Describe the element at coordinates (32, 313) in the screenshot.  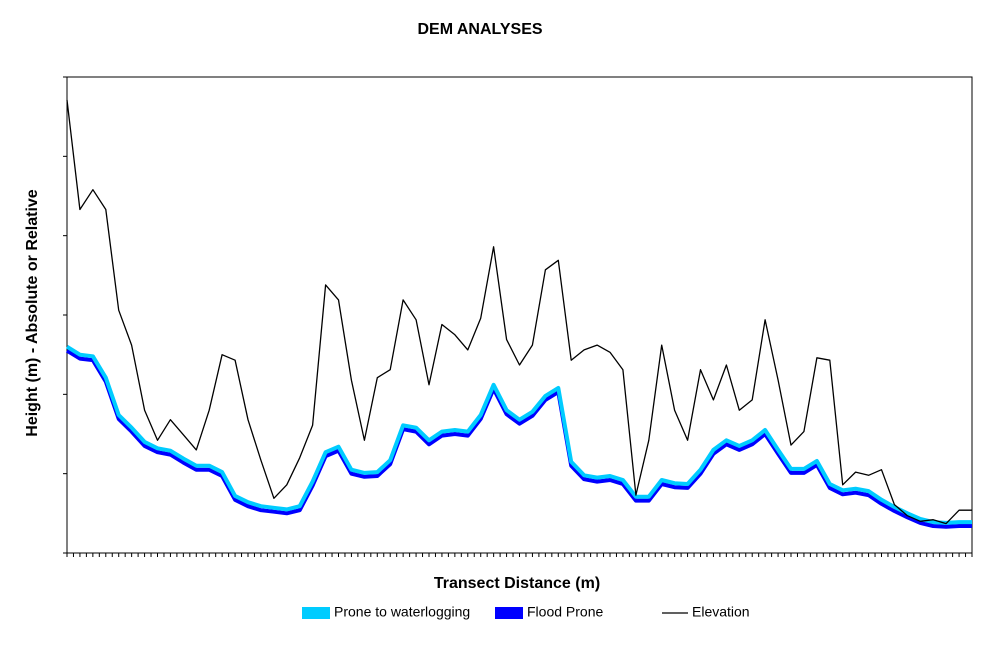
I see `y-axis-label: Height (m) - Absolute or Relative` at that location.